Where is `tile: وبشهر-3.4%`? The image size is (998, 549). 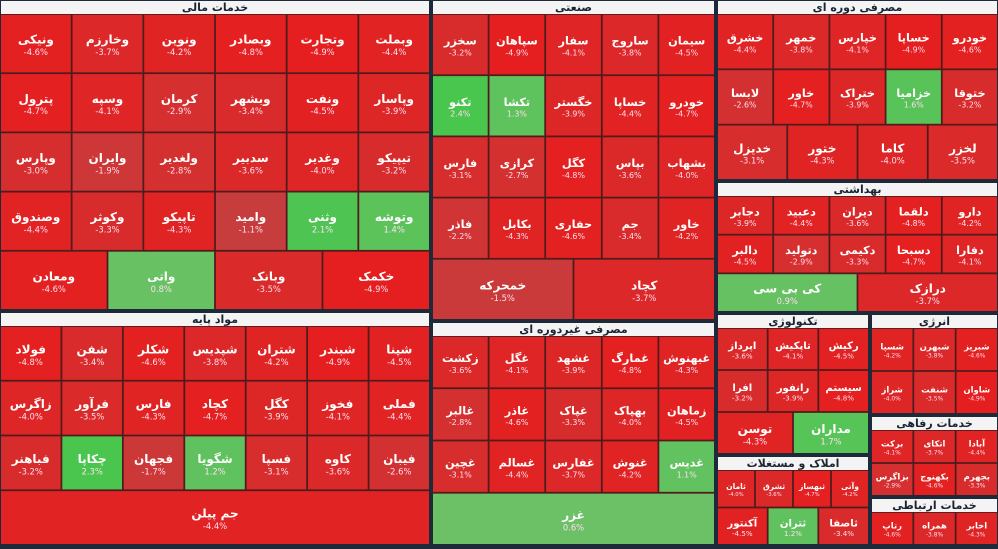
tile: وبشهر-3.4% is located at coordinates (251, 103).